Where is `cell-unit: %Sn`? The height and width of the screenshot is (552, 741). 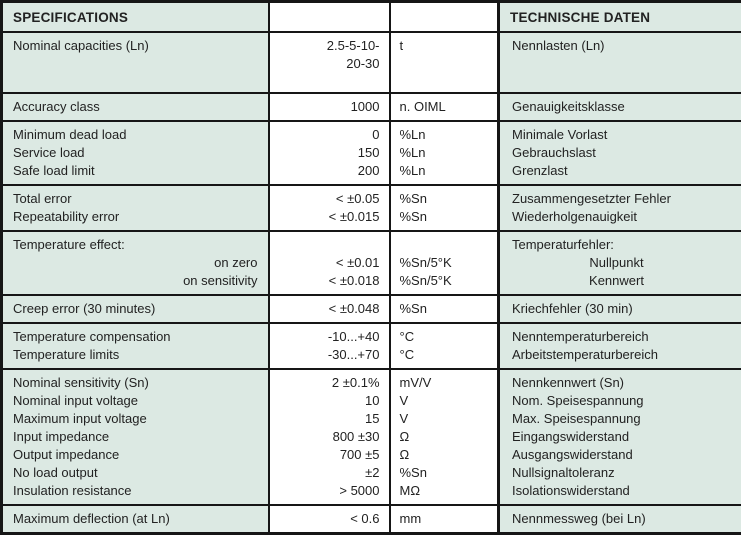 cell-unit: %Sn is located at coordinates (444, 309).